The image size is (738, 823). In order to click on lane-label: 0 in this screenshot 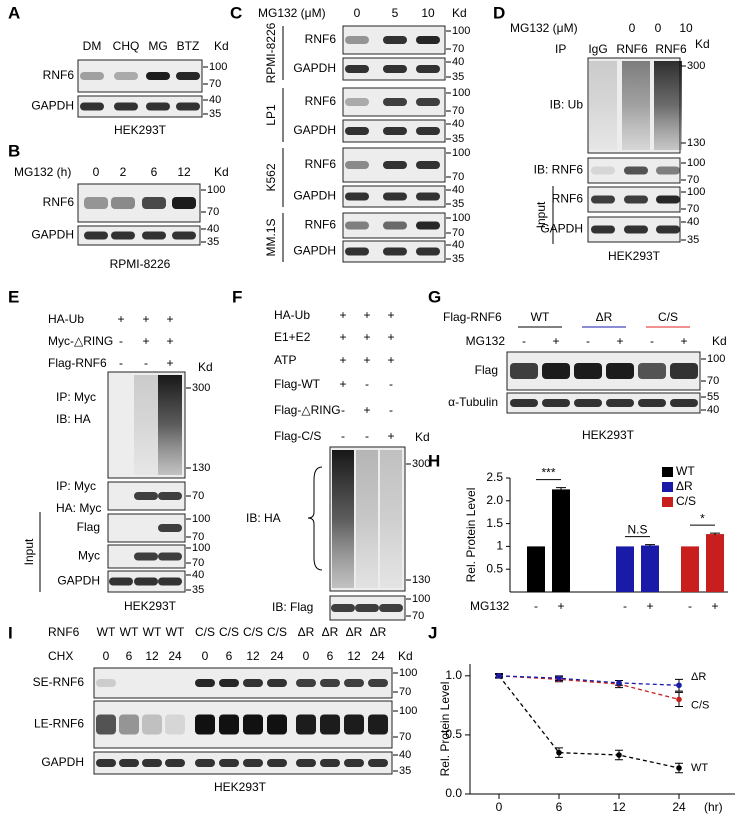, I will do `click(357, 13)`.